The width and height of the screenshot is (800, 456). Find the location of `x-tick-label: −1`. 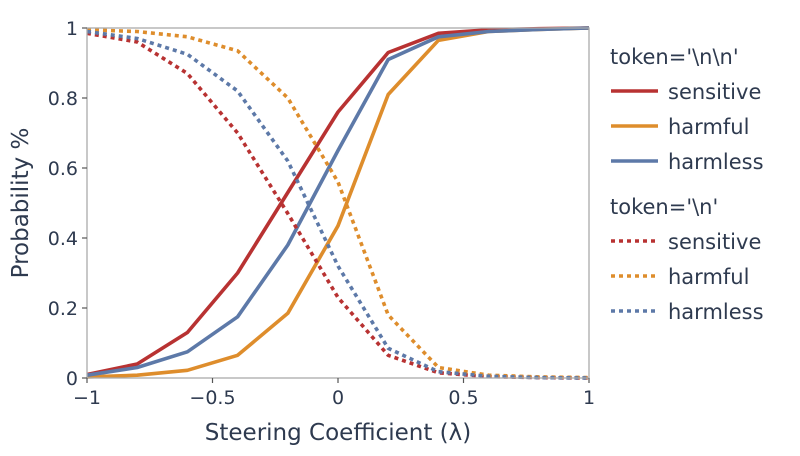

x-tick-label: −1 is located at coordinates (87, 398).